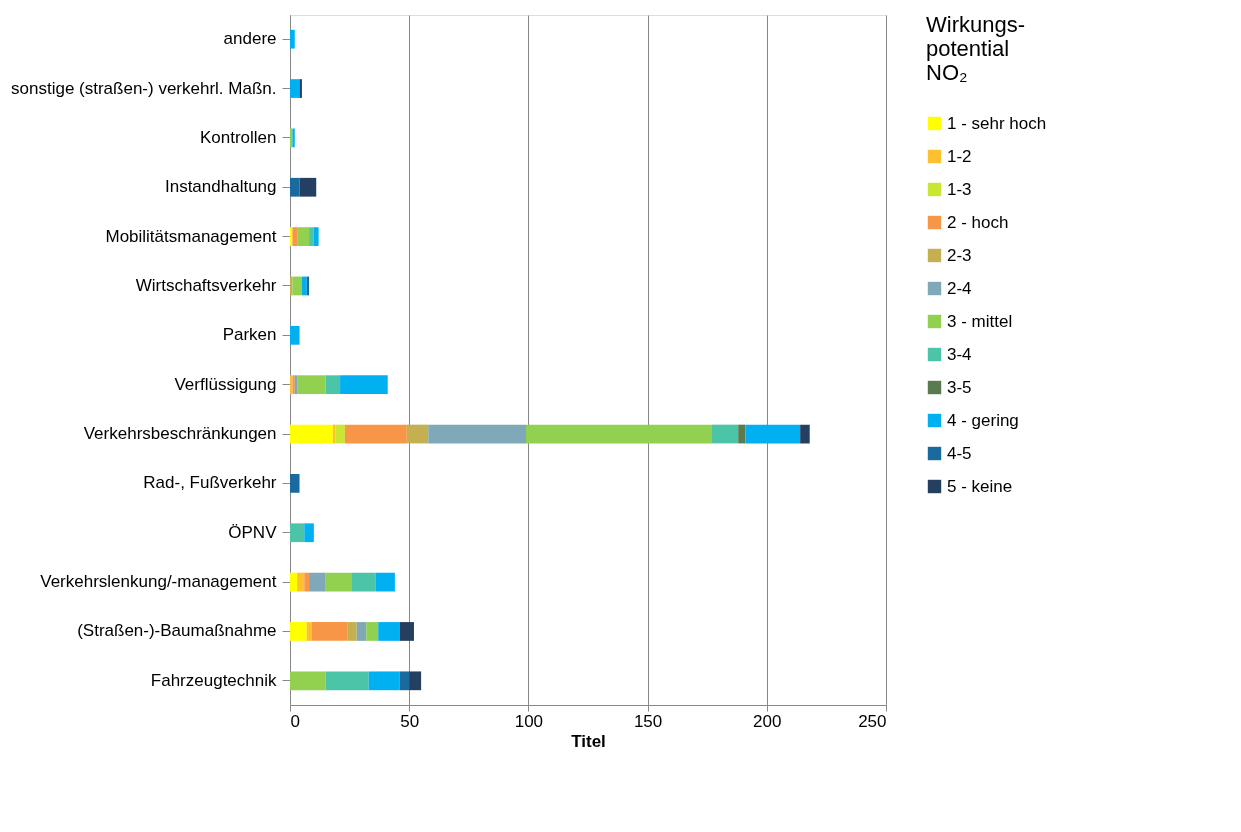 This screenshot has height=832, width=1241. Describe the element at coordinates (959, 354) in the screenshot. I see `legend-label: 3-4` at that location.